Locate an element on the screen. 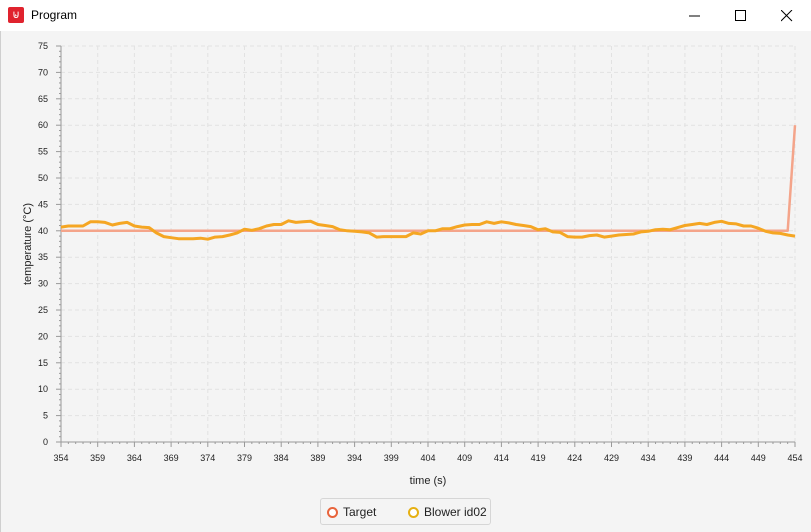  x-tick-label: 429 is located at coordinates (611, 458).